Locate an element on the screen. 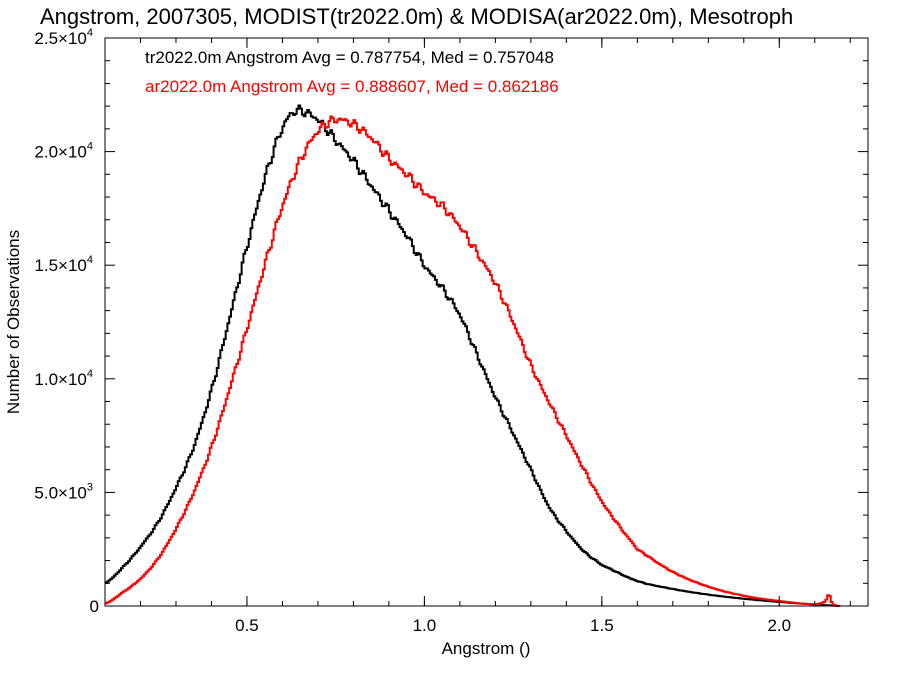  y-tick-label: 1.0×10⁴ is located at coordinates (63, 378).